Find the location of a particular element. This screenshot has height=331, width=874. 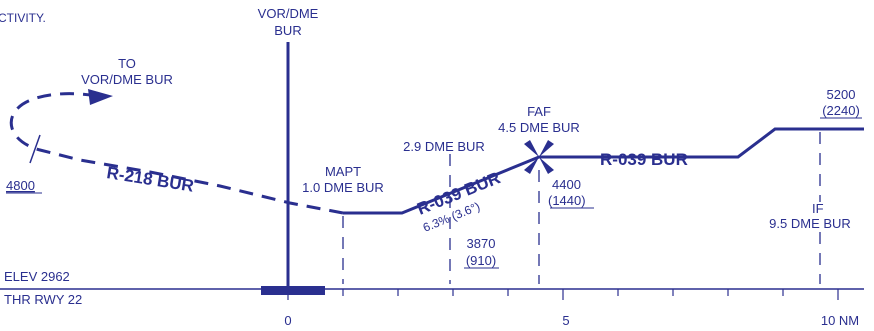

missed-approach-arrowhead is located at coordinates (100, 97).